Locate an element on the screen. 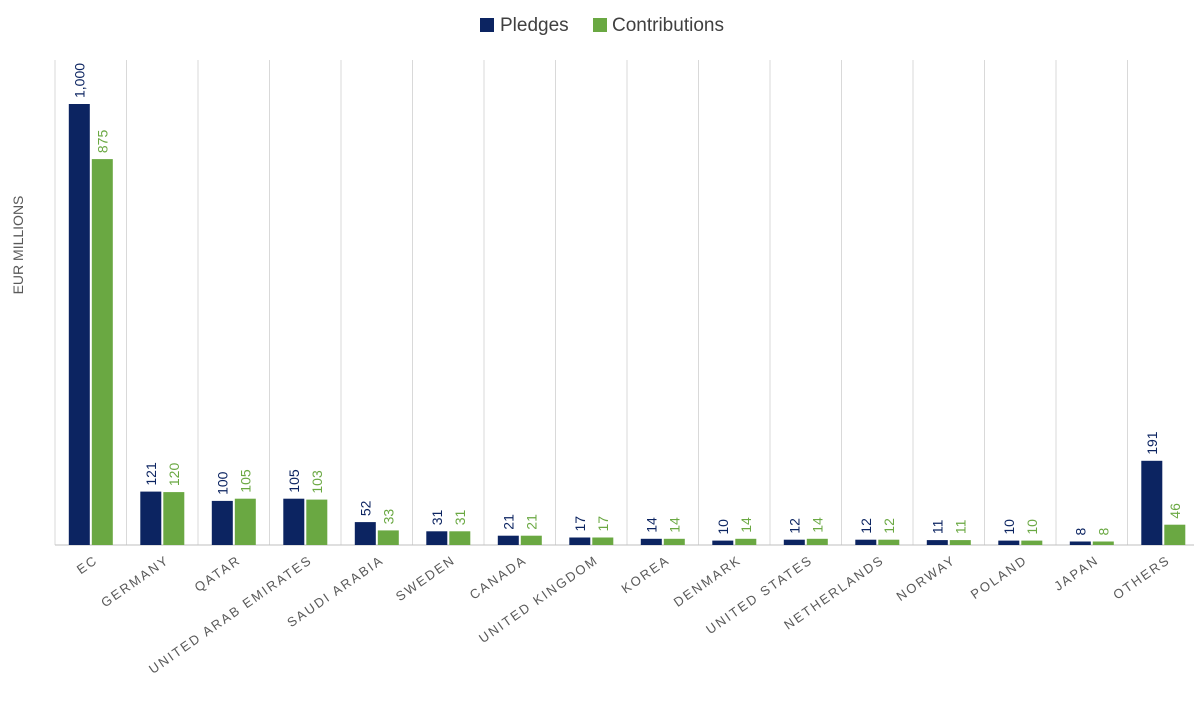  bar-pledges-united-states is located at coordinates (794, 542).